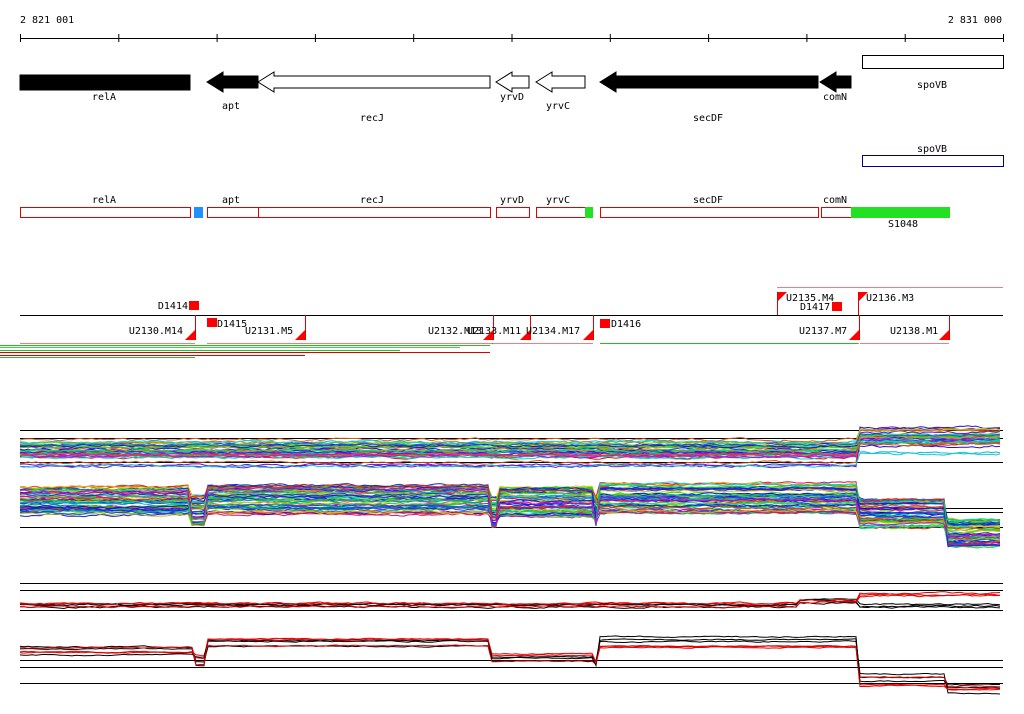 This screenshot has width=1024, height=714. I want to click on segment-label: D1417, so click(815, 307).